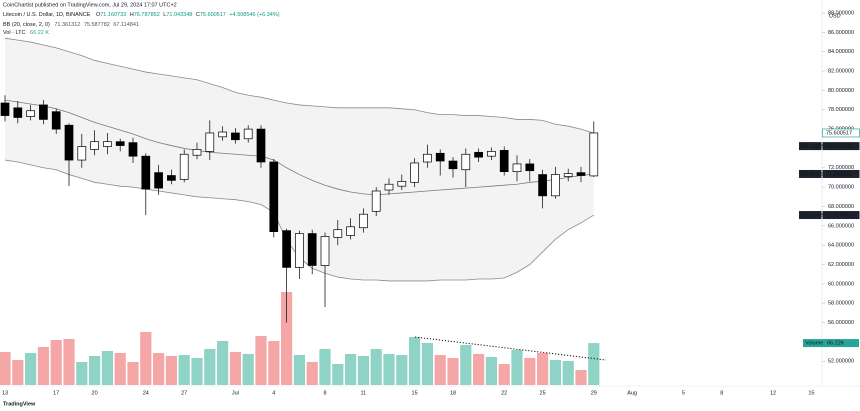 The height and width of the screenshot is (411, 860). I want to click on brand-logo: TradingView, so click(19, 404).